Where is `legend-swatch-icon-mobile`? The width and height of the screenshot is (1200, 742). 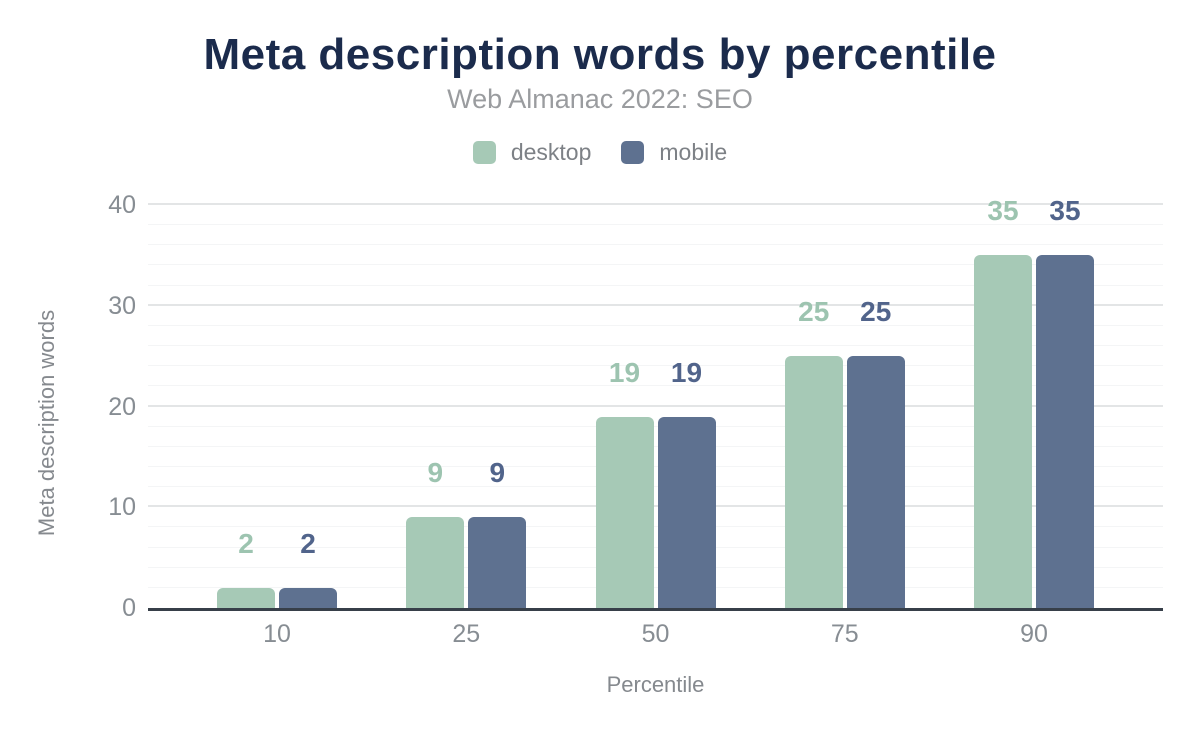 legend-swatch-icon-mobile is located at coordinates (633, 152).